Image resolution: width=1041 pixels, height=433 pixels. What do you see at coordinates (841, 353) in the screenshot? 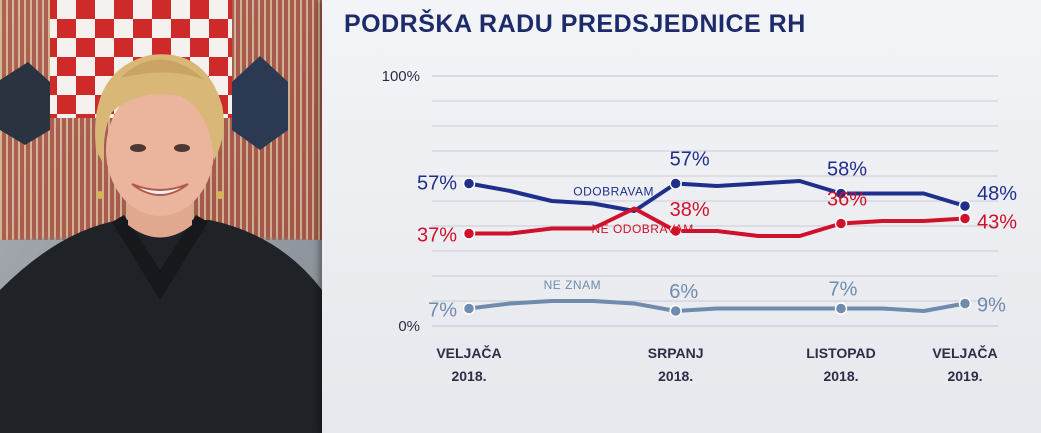
I see `x-tick-label: LISTOPAD` at bounding box center [841, 353].